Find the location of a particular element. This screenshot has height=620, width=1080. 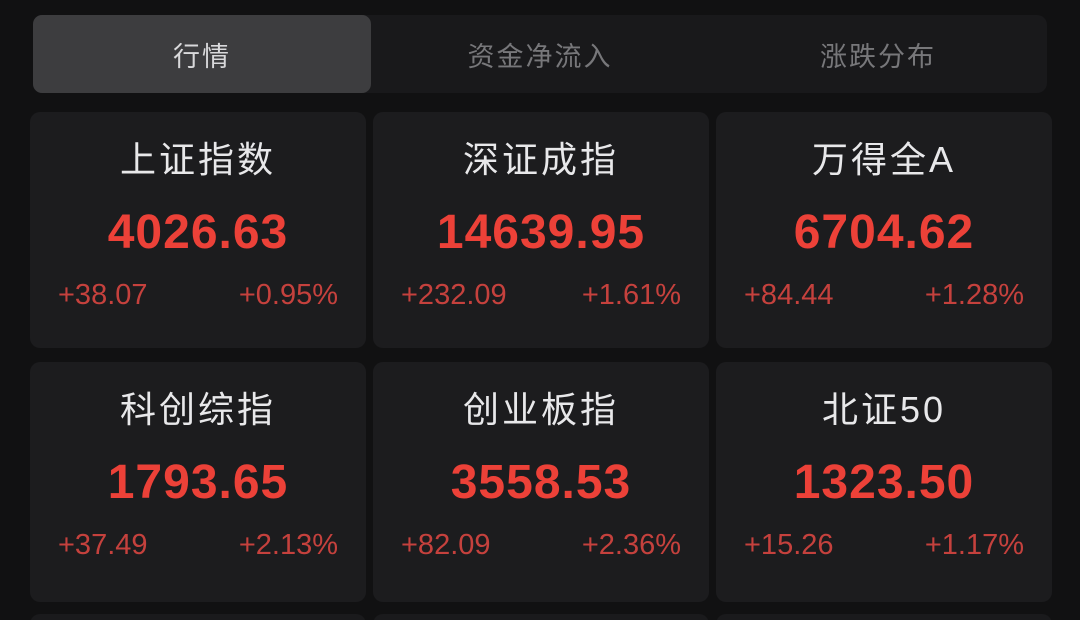

tab-net-capital-inflow: 资金净流入 is located at coordinates (540, 56).